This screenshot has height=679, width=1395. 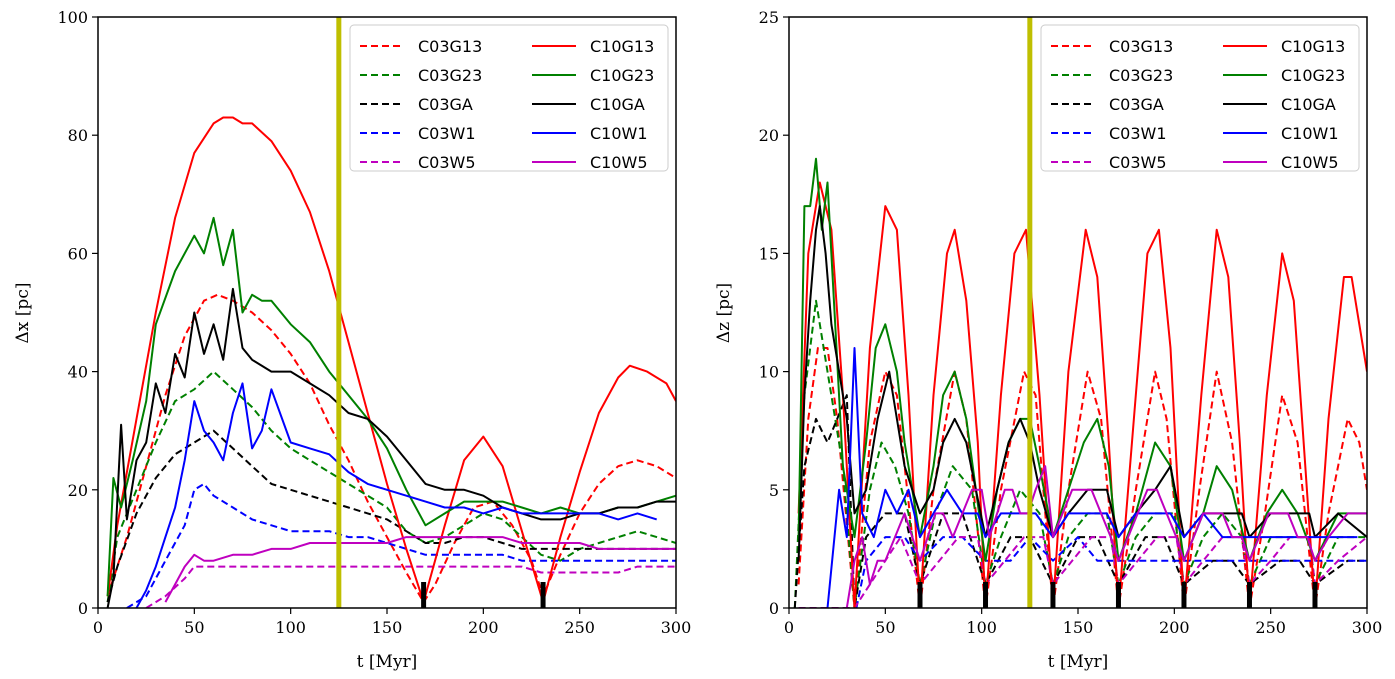 I want to click on y-tick-label: 25, so click(x=769, y=17).